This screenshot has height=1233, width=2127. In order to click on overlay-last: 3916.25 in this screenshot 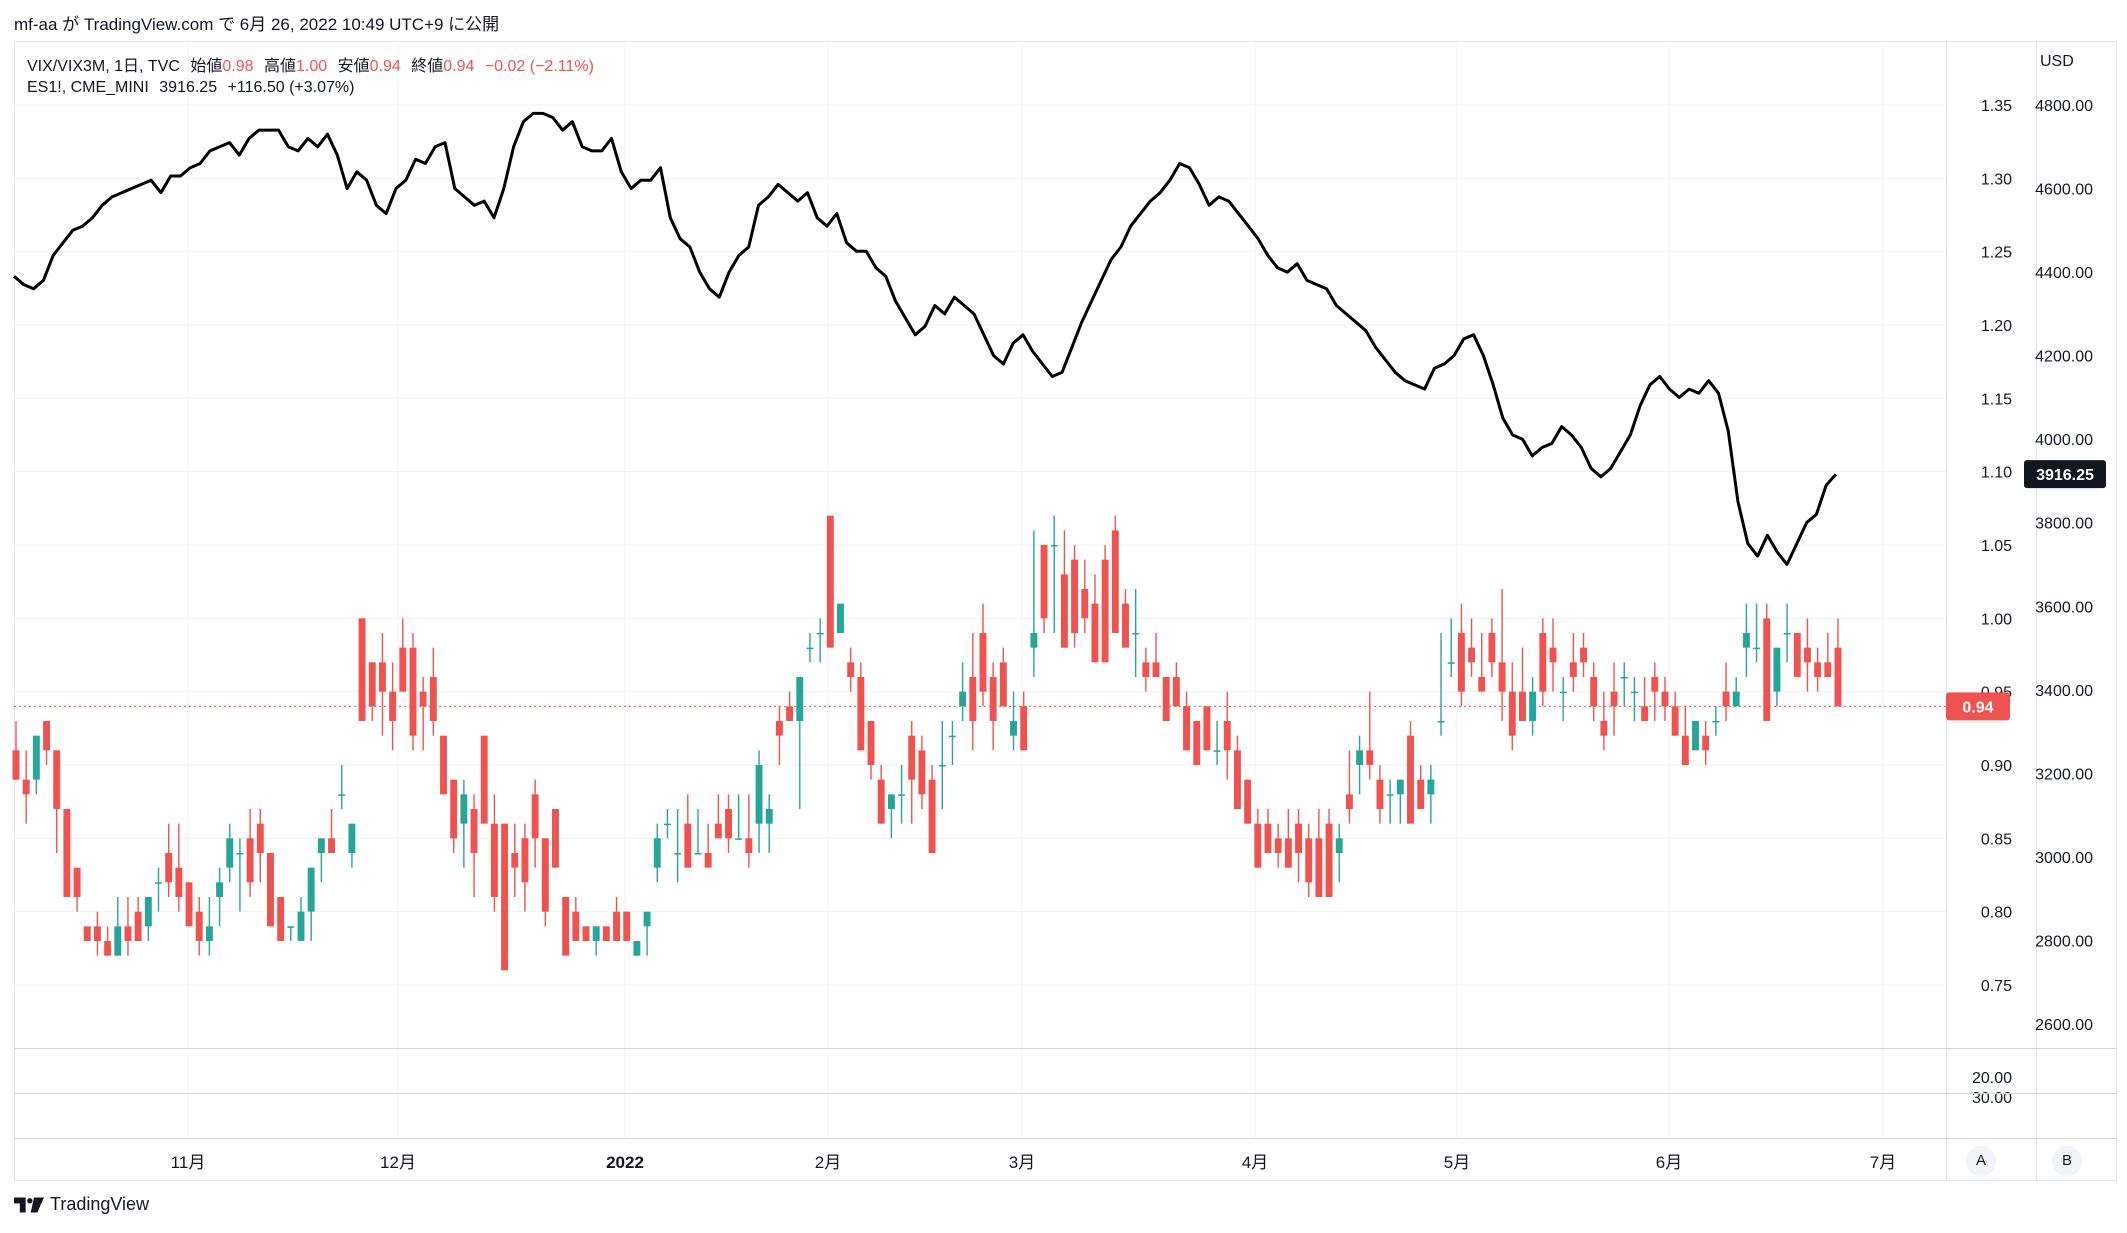, I will do `click(188, 87)`.